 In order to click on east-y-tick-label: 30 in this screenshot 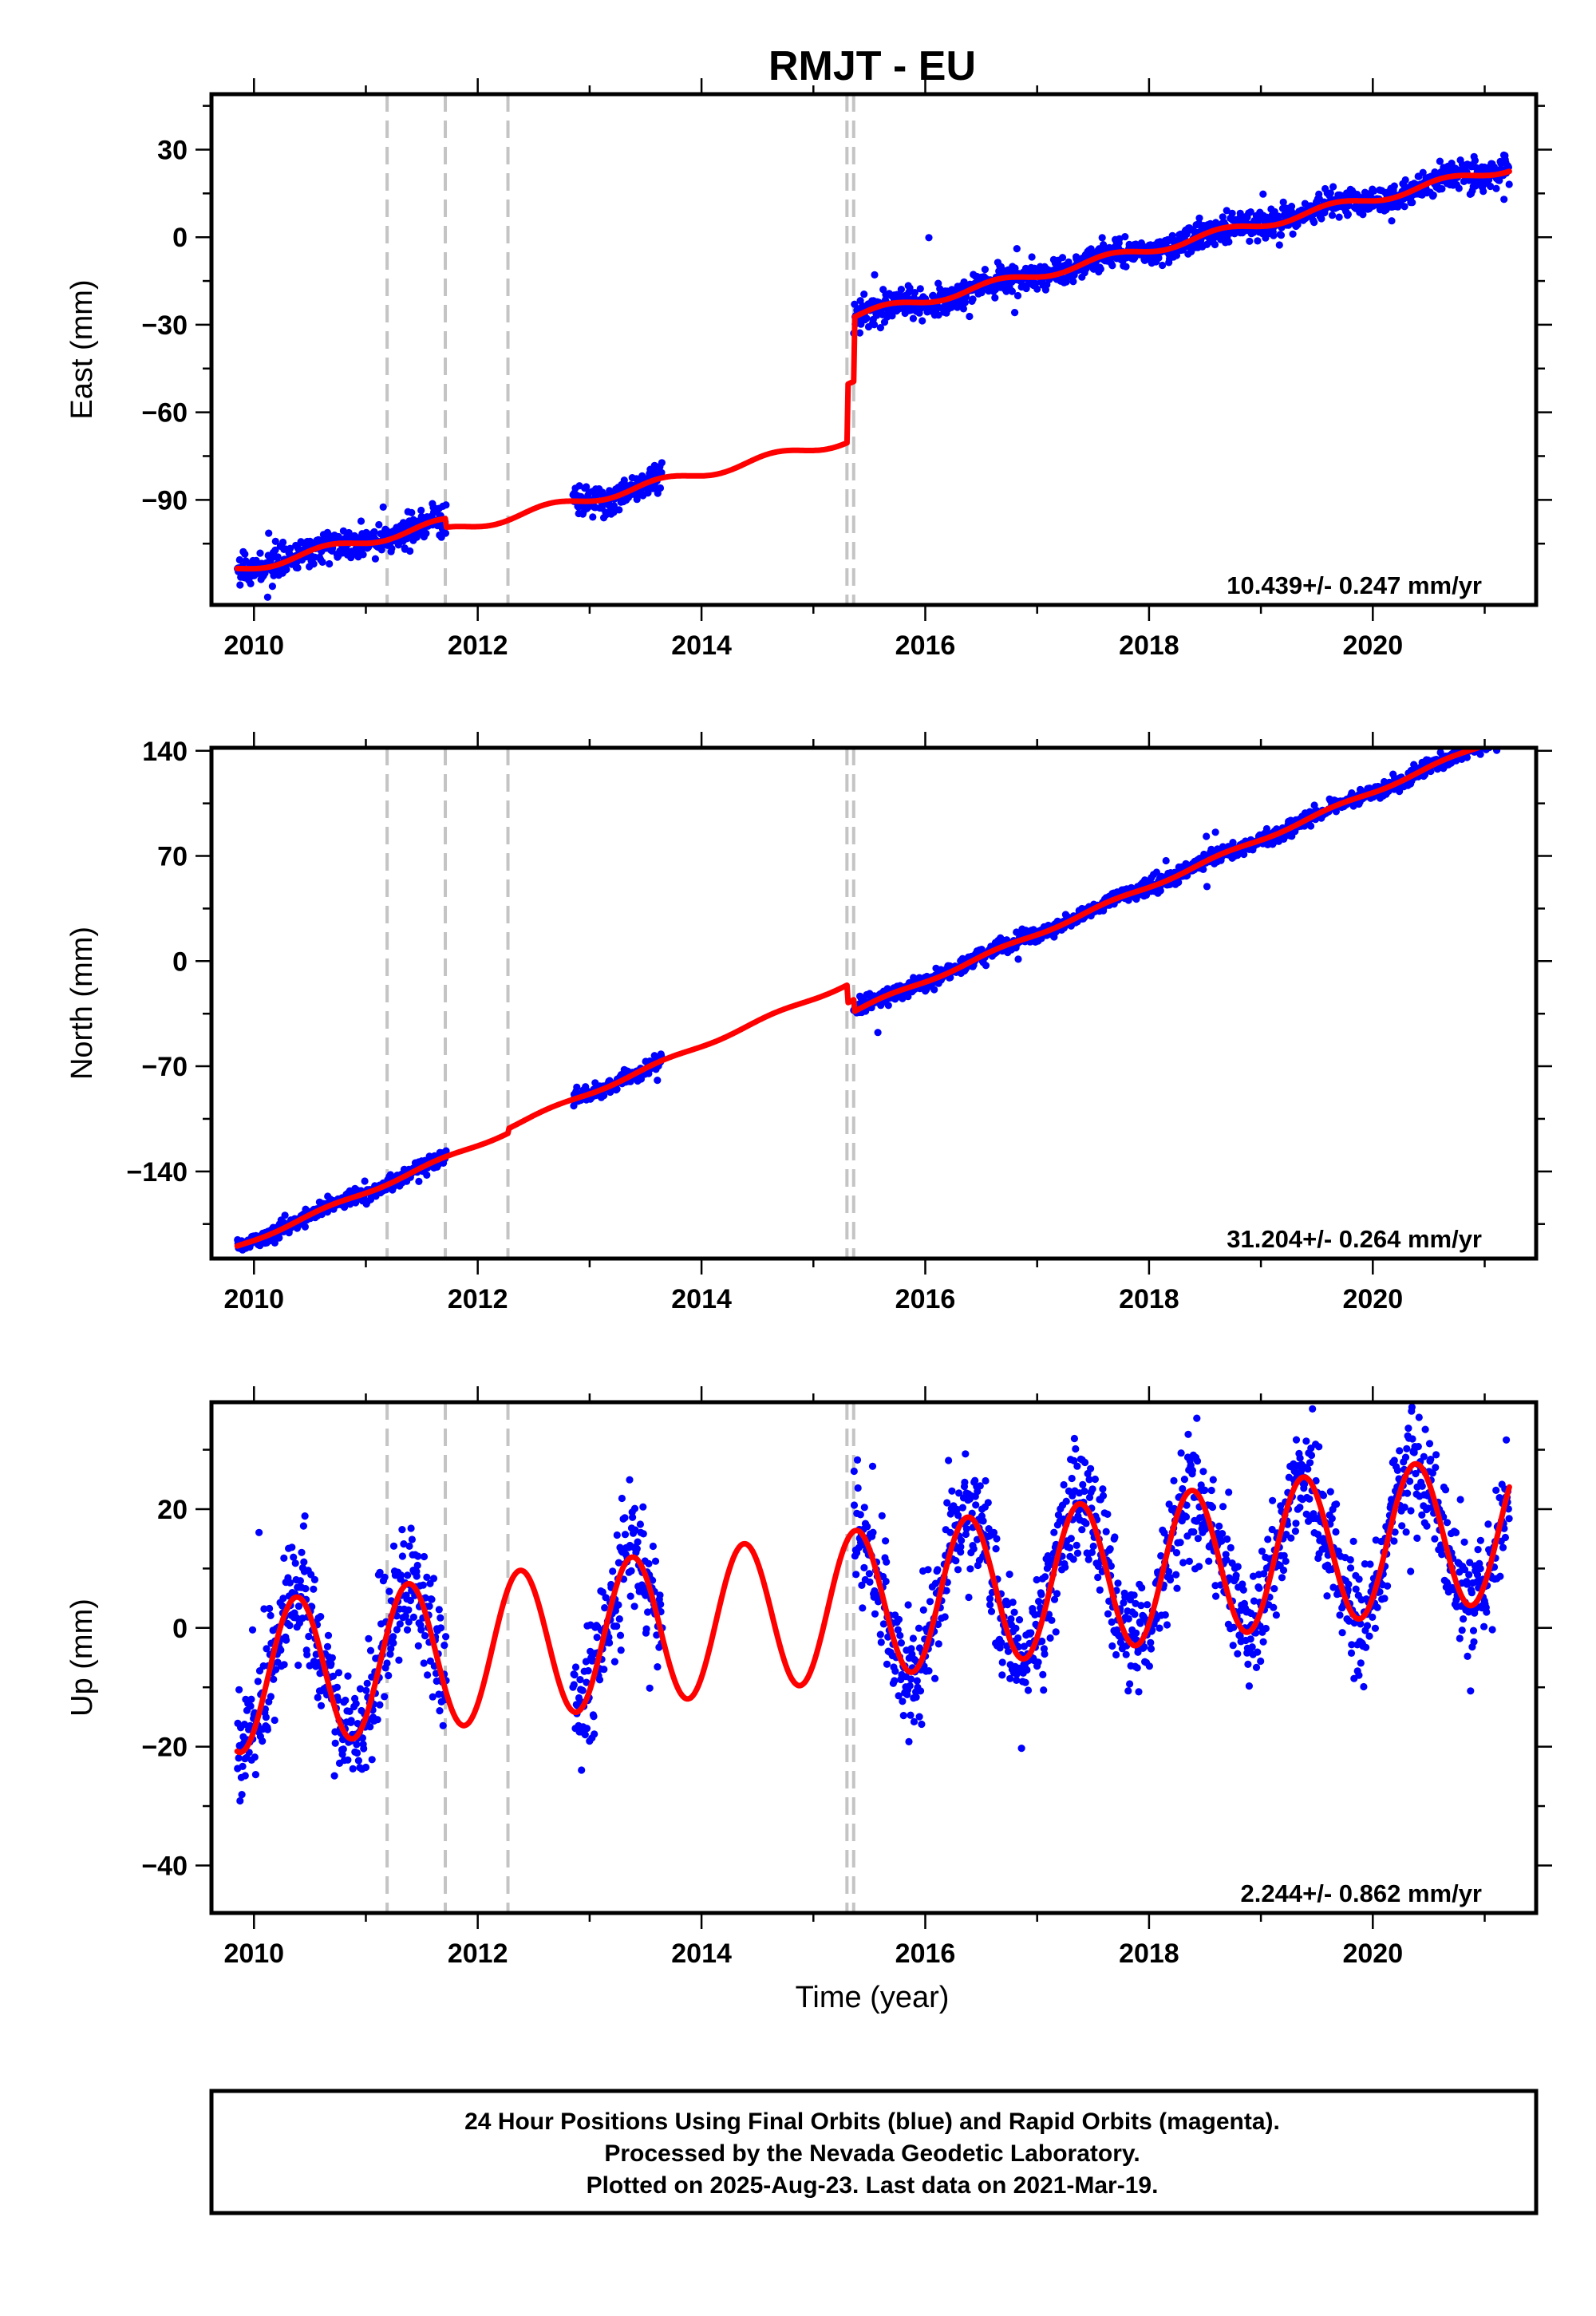, I will do `click(172, 150)`.